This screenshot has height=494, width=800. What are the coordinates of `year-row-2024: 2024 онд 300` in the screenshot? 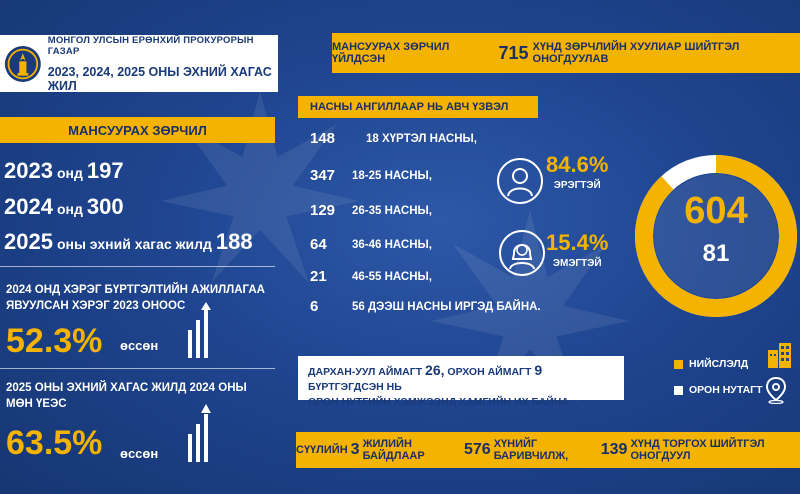 It's located at (64, 207).